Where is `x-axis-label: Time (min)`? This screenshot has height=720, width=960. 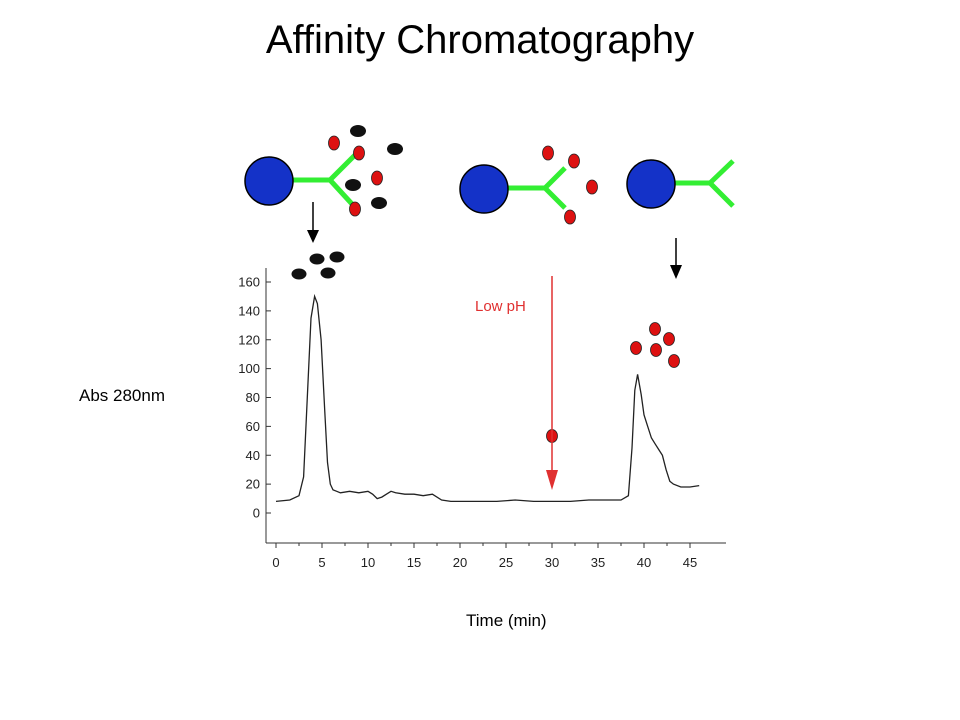
x-axis-label: Time (min) is located at coordinates (506, 620).